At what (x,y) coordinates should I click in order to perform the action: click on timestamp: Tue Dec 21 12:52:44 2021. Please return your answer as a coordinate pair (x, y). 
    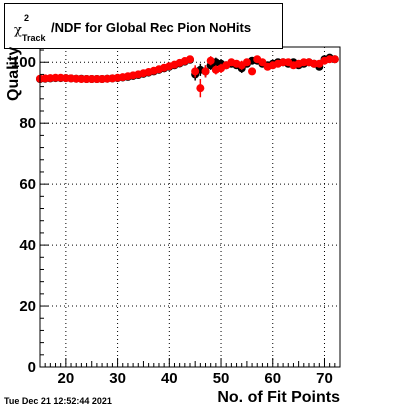
    Looking at the image, I should click on (58, 401).